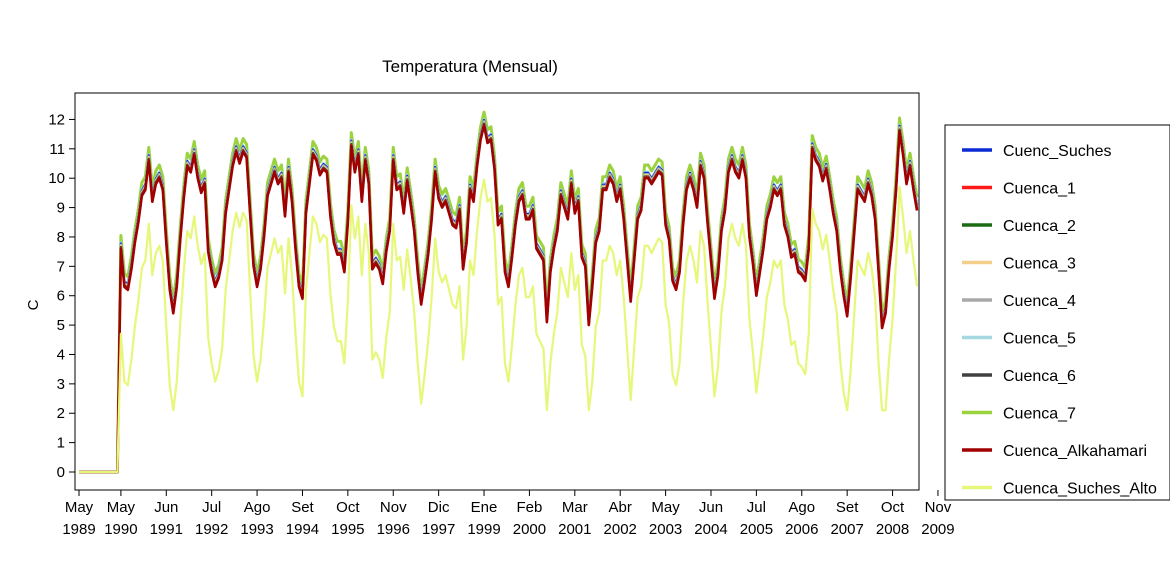 The image size is (1170, 588). What do you see at coordinates (756, 529) in the screenshot?
I see `x-tick-label-year: 2005` at bounding box center [756, 529].